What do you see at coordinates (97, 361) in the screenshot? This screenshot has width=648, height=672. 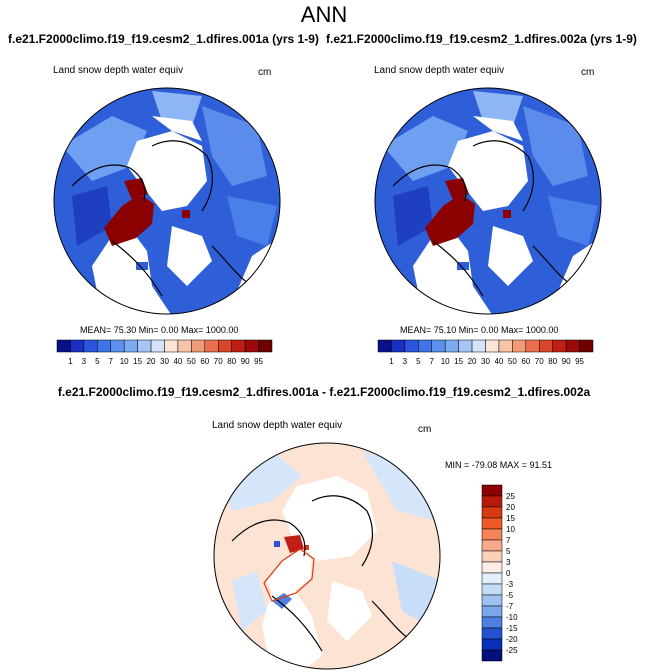 I see `left-colorbar-tick-label: 5` at bounding box center [97, 361].